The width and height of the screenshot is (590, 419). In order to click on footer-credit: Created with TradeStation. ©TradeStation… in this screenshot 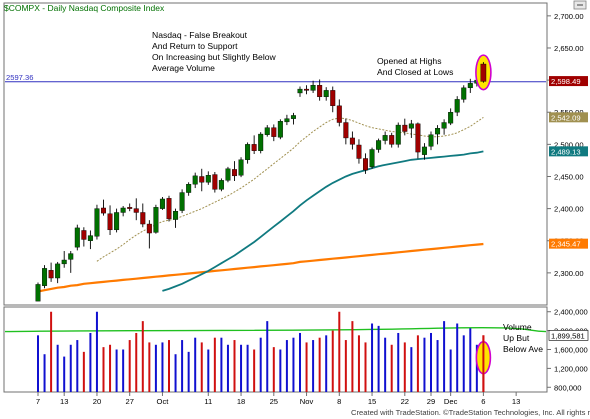, I will do `click(470, 412)`.